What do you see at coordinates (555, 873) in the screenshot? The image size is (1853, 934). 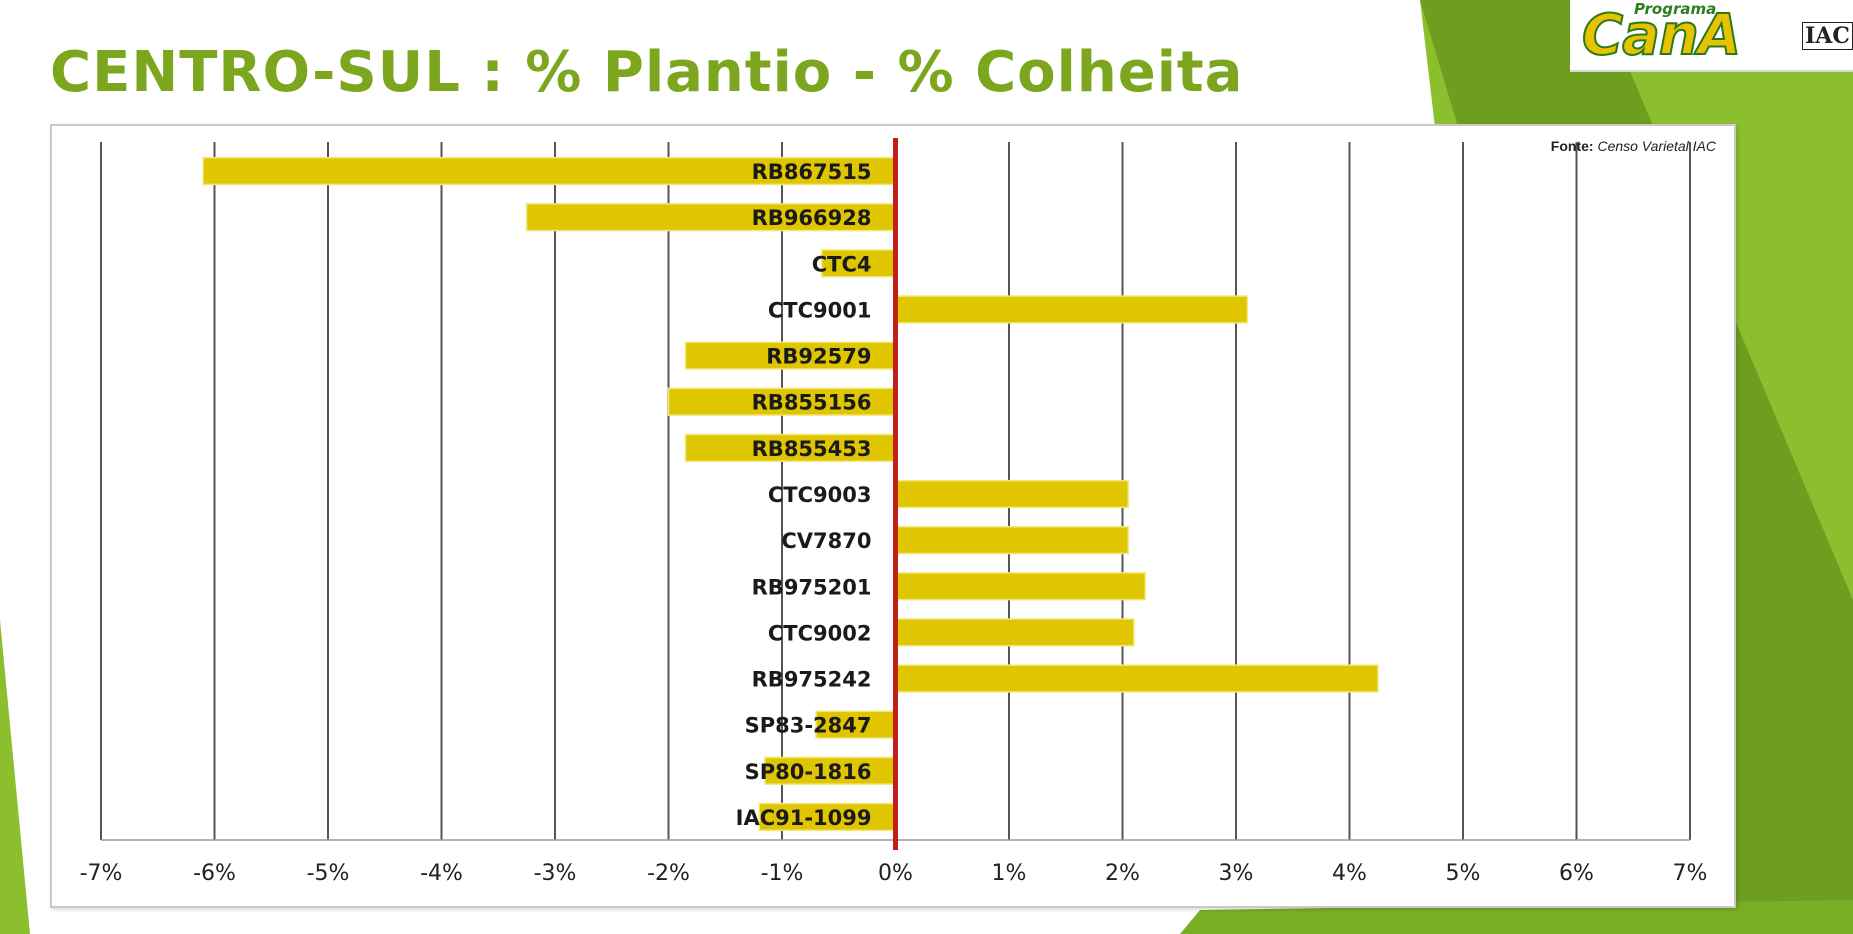 I see `x-tick-label: -3%` at bounding box center [555, 873].